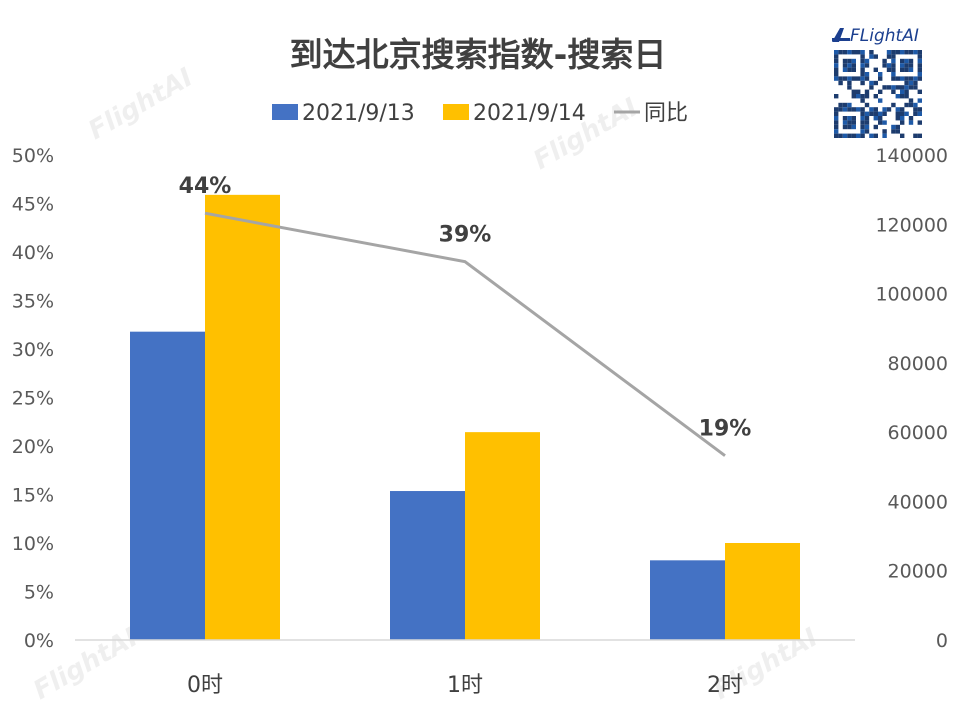 The height and width of the screenshot is (720, 960). I want to click on y-right-tick-label: 100000, so click(911, 295).